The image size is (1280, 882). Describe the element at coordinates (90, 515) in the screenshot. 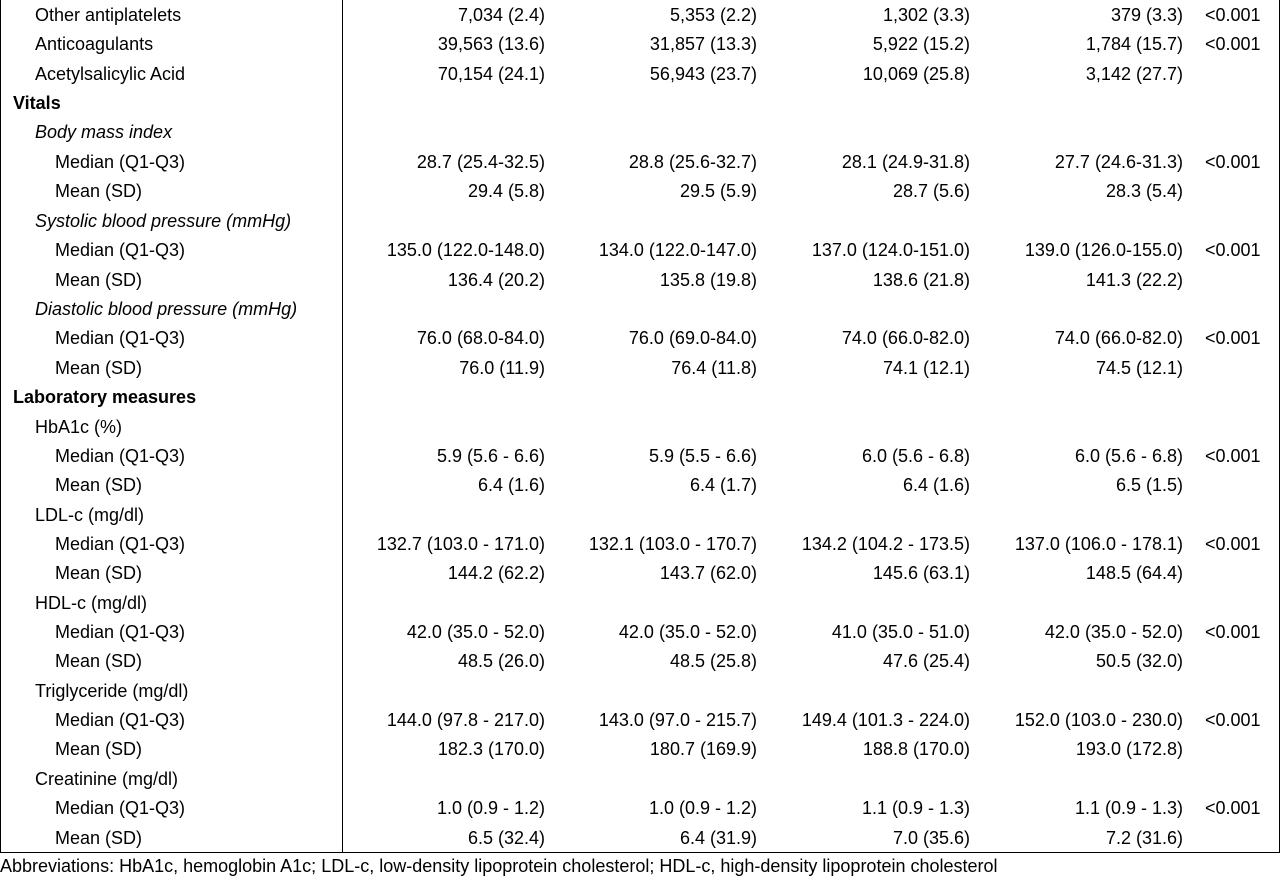

I see `row-label: LDL-c (mg/dl)` at that location.